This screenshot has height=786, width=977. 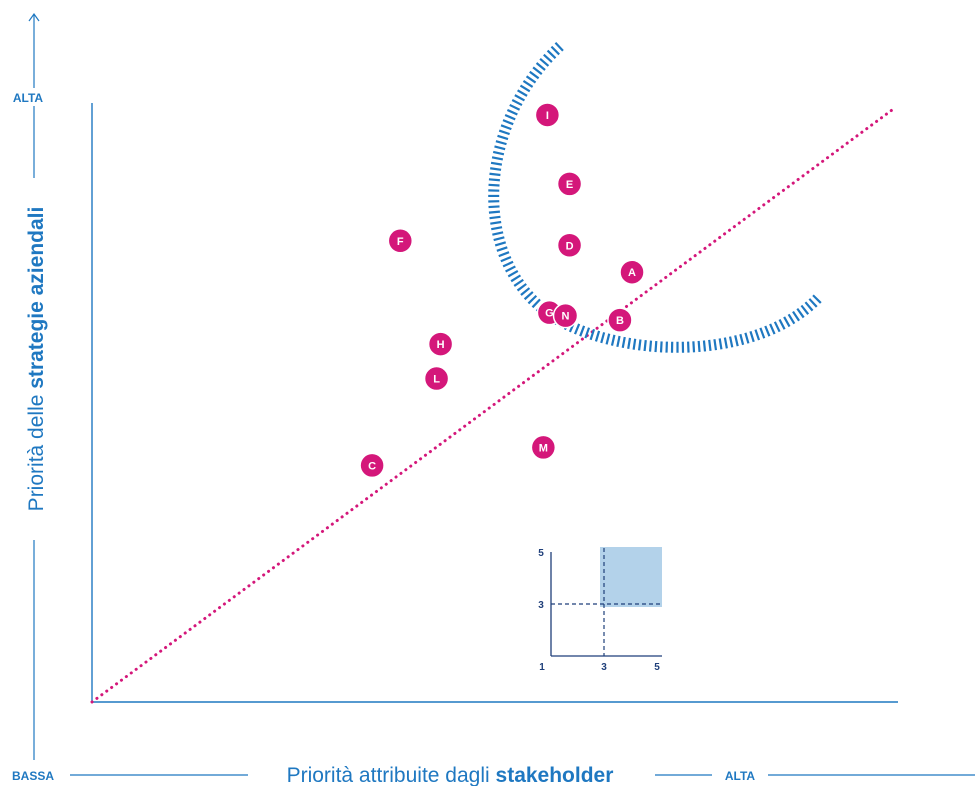 I want to click on data-point-c: C, so click(x=372, y=465).